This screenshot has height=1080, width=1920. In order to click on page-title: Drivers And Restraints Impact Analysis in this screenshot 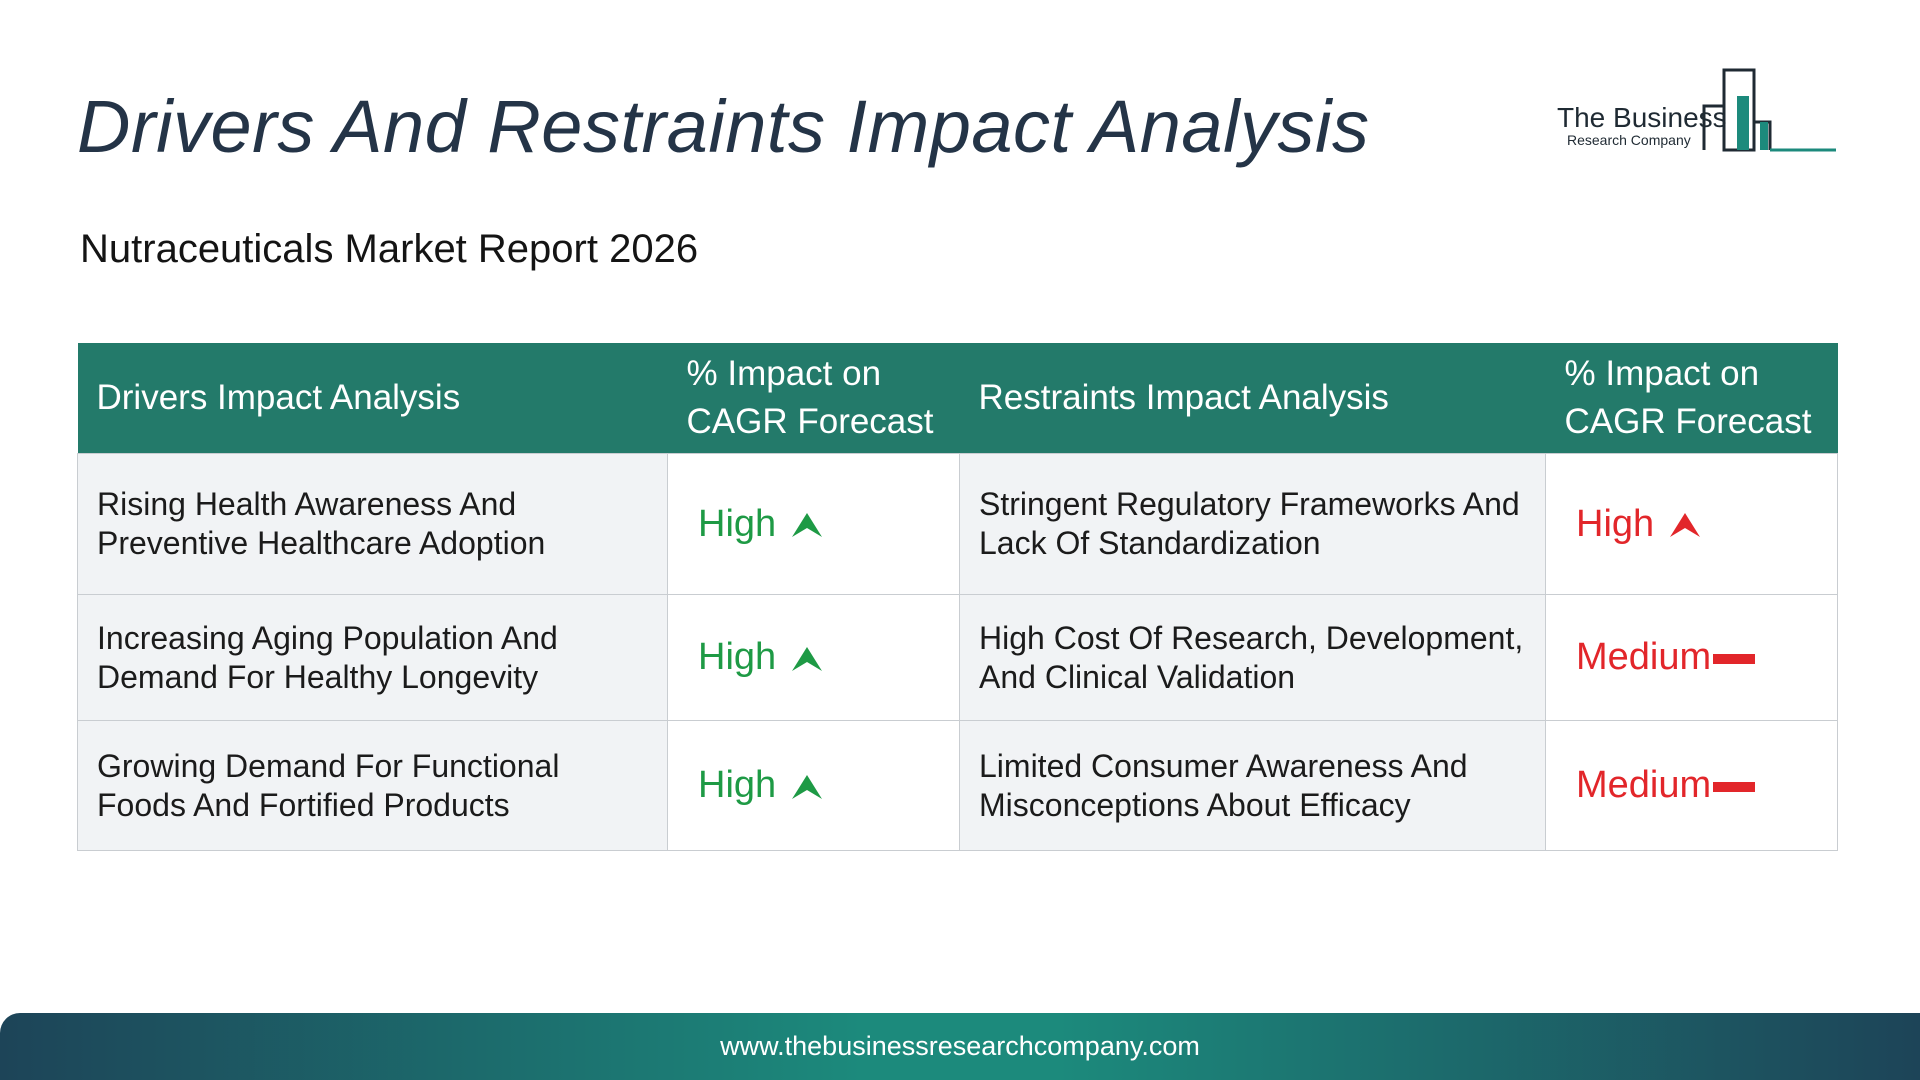, I will do `click(723, 126)`.